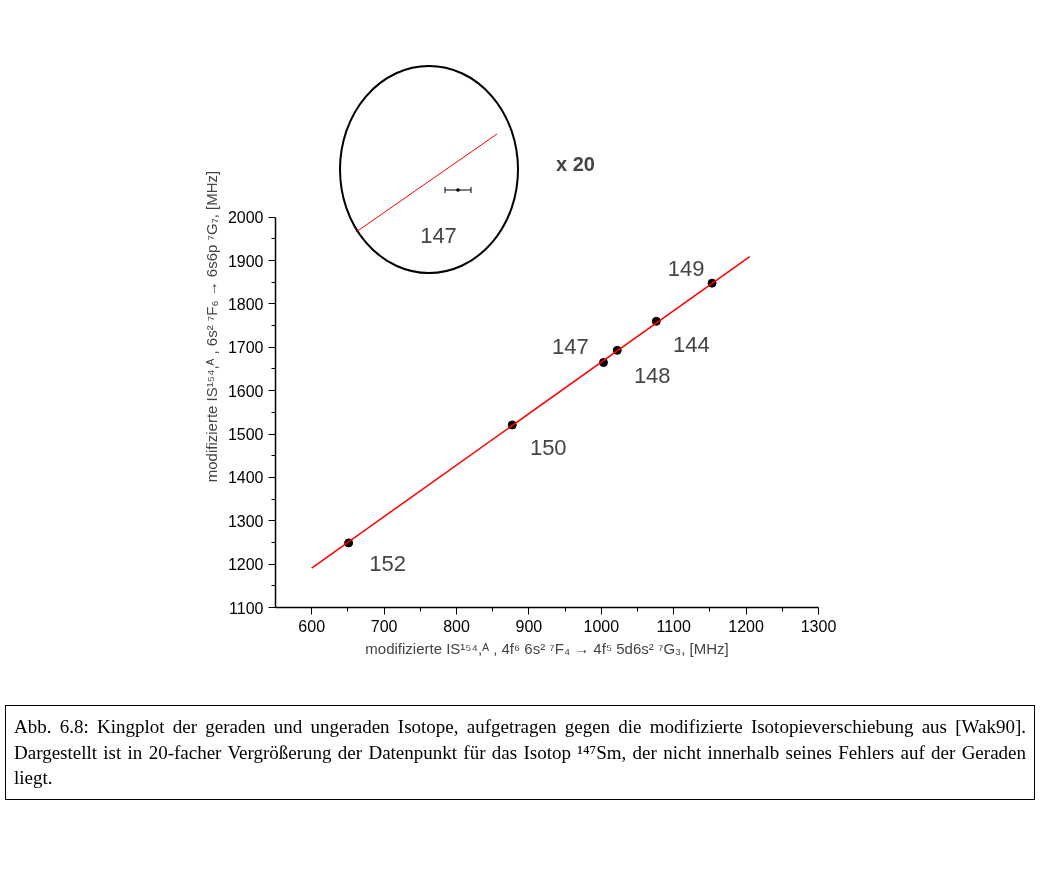 Image resolution: width=1052 pixels, height=884 pixels. What do you see at coordinates (245, 261) in the screenshot?
I see `y-tick-label: 1900` at bounding box center [245, 261].